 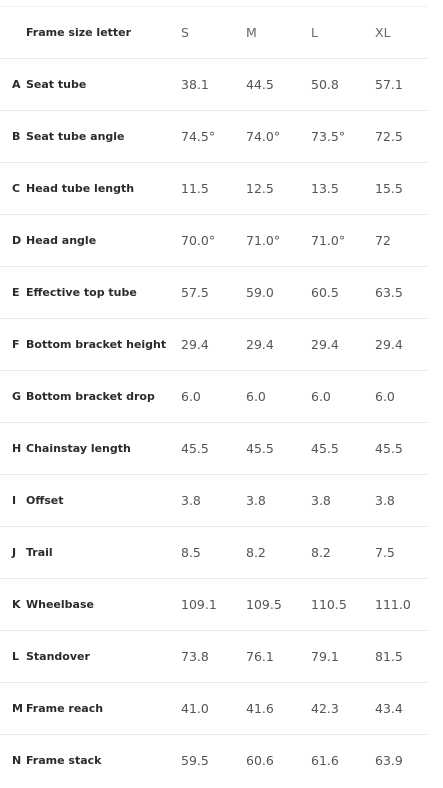 What do you see at coordinates (195, 344) in the screenshot?
I see `value-s: 29.4` at bounding box center [195, 344].